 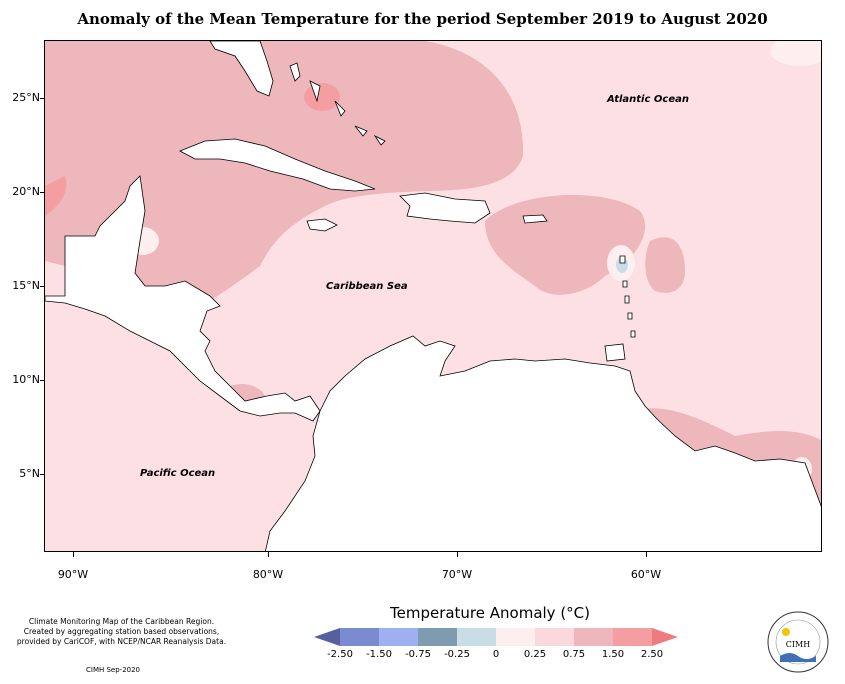 What do you see at coordinates (178, 473) in the screenshot?
I see `label-pacific-ocean: Pacific Ocean` at bounding box center [178, 473].